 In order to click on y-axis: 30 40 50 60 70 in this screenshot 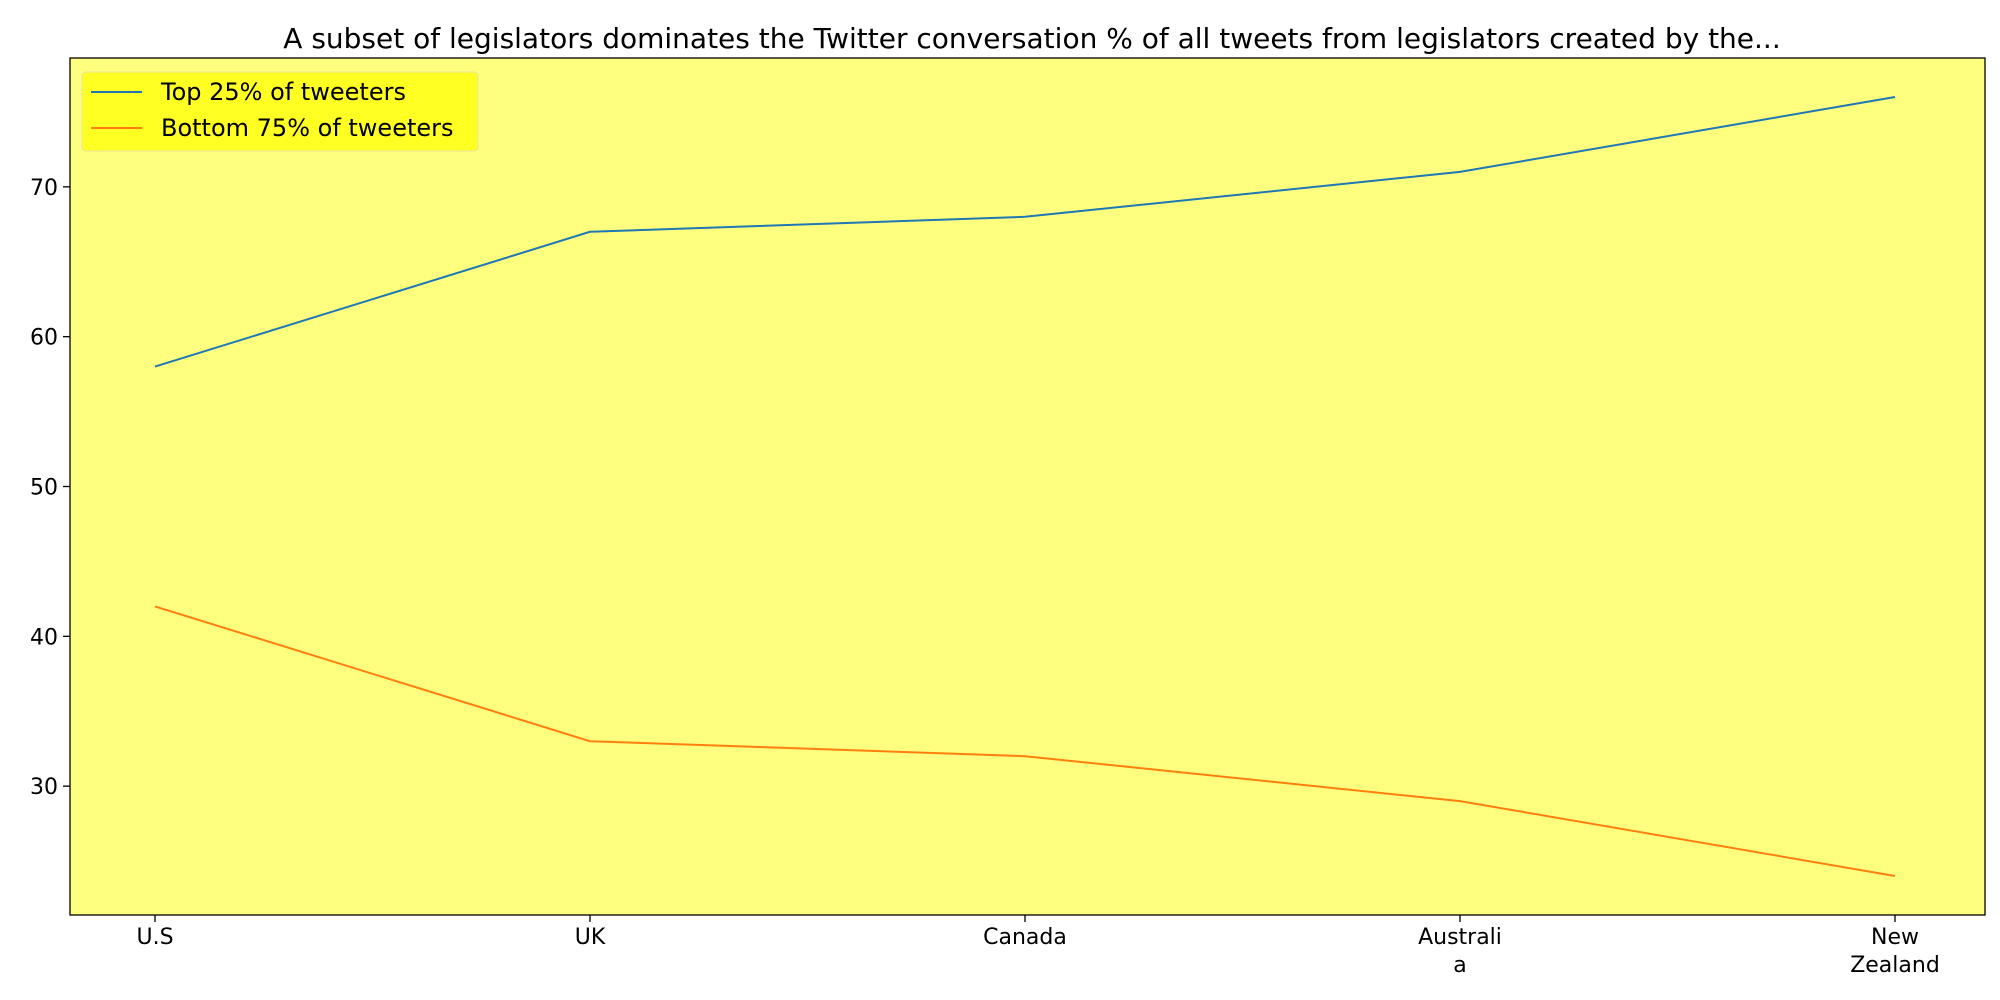, I will do `click(50, 488)`.